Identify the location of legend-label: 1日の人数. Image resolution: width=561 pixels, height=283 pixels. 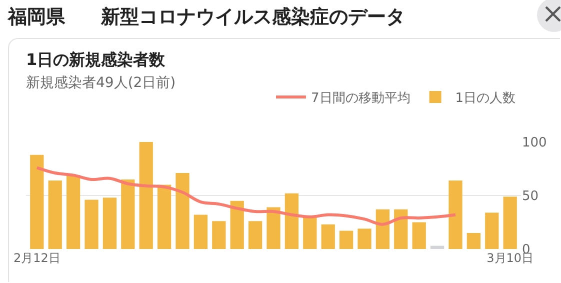
(485, 98).